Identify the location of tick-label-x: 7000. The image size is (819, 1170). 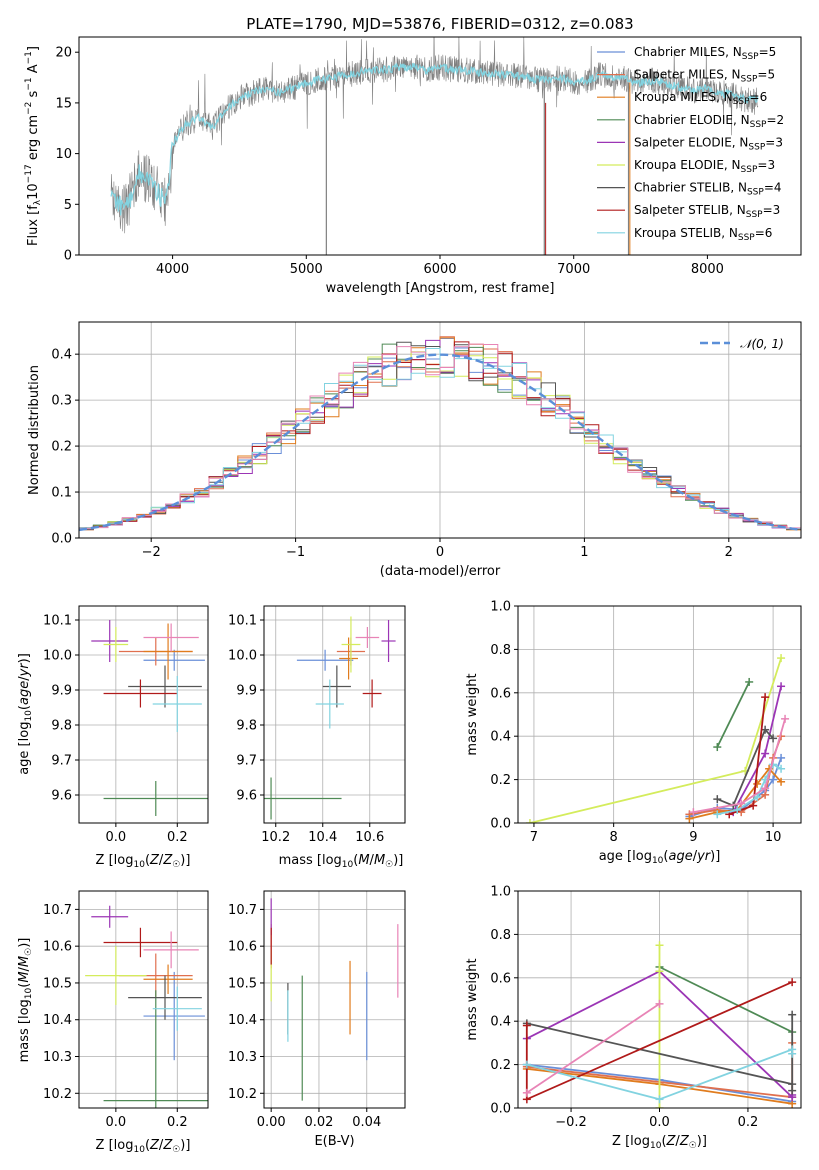
(573, 269).